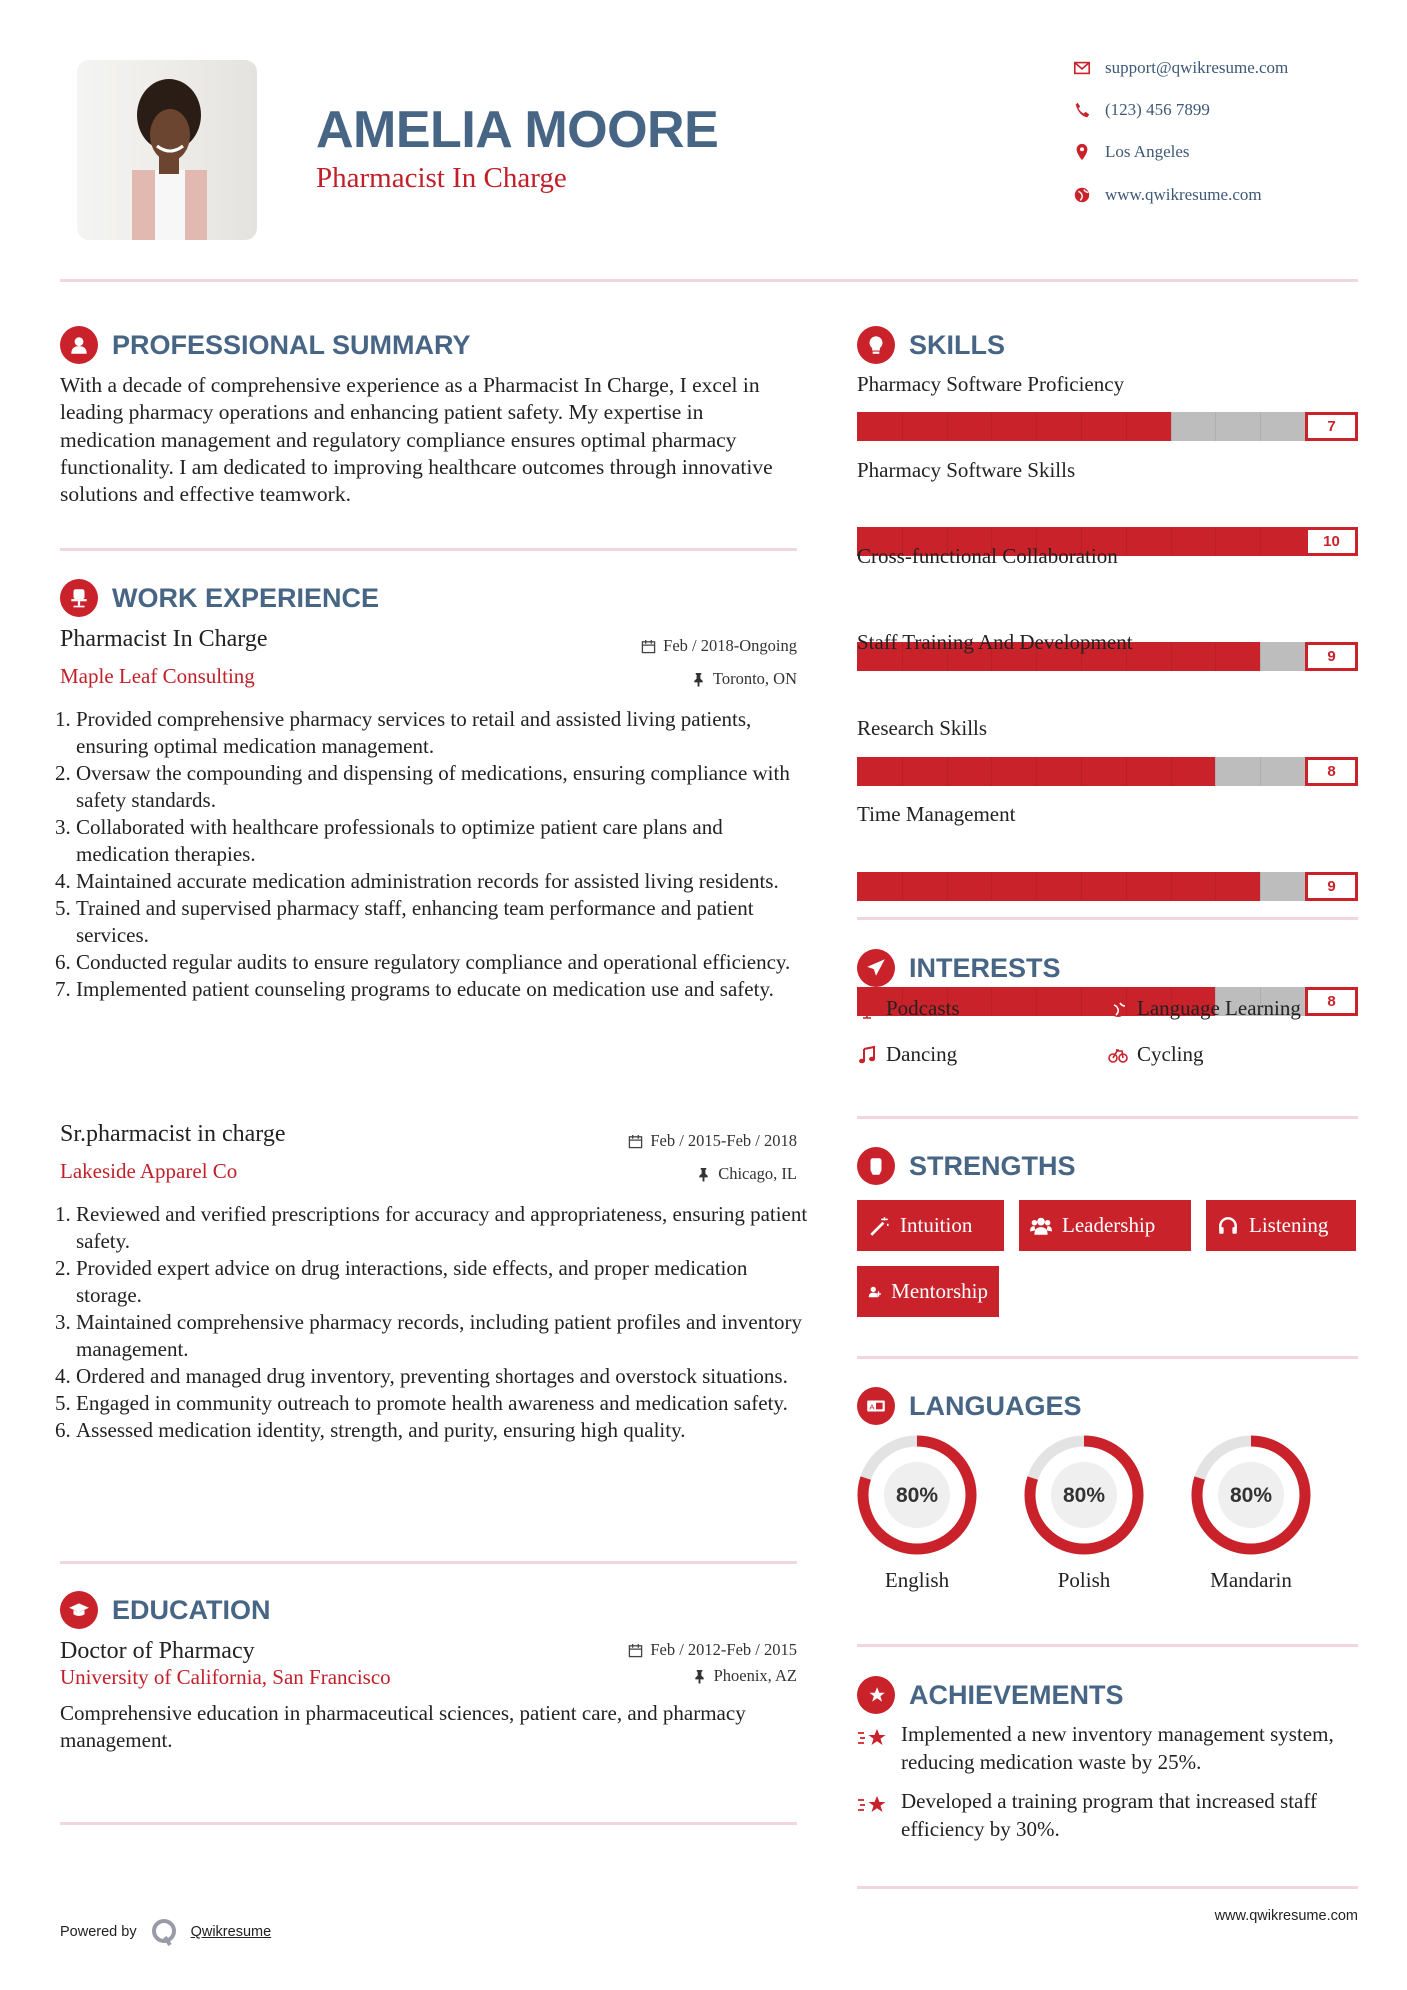  Describe the element at coordinates (1141, 110) in the screenshot. I see `contact-phone: (123) 456 7899` at that location.